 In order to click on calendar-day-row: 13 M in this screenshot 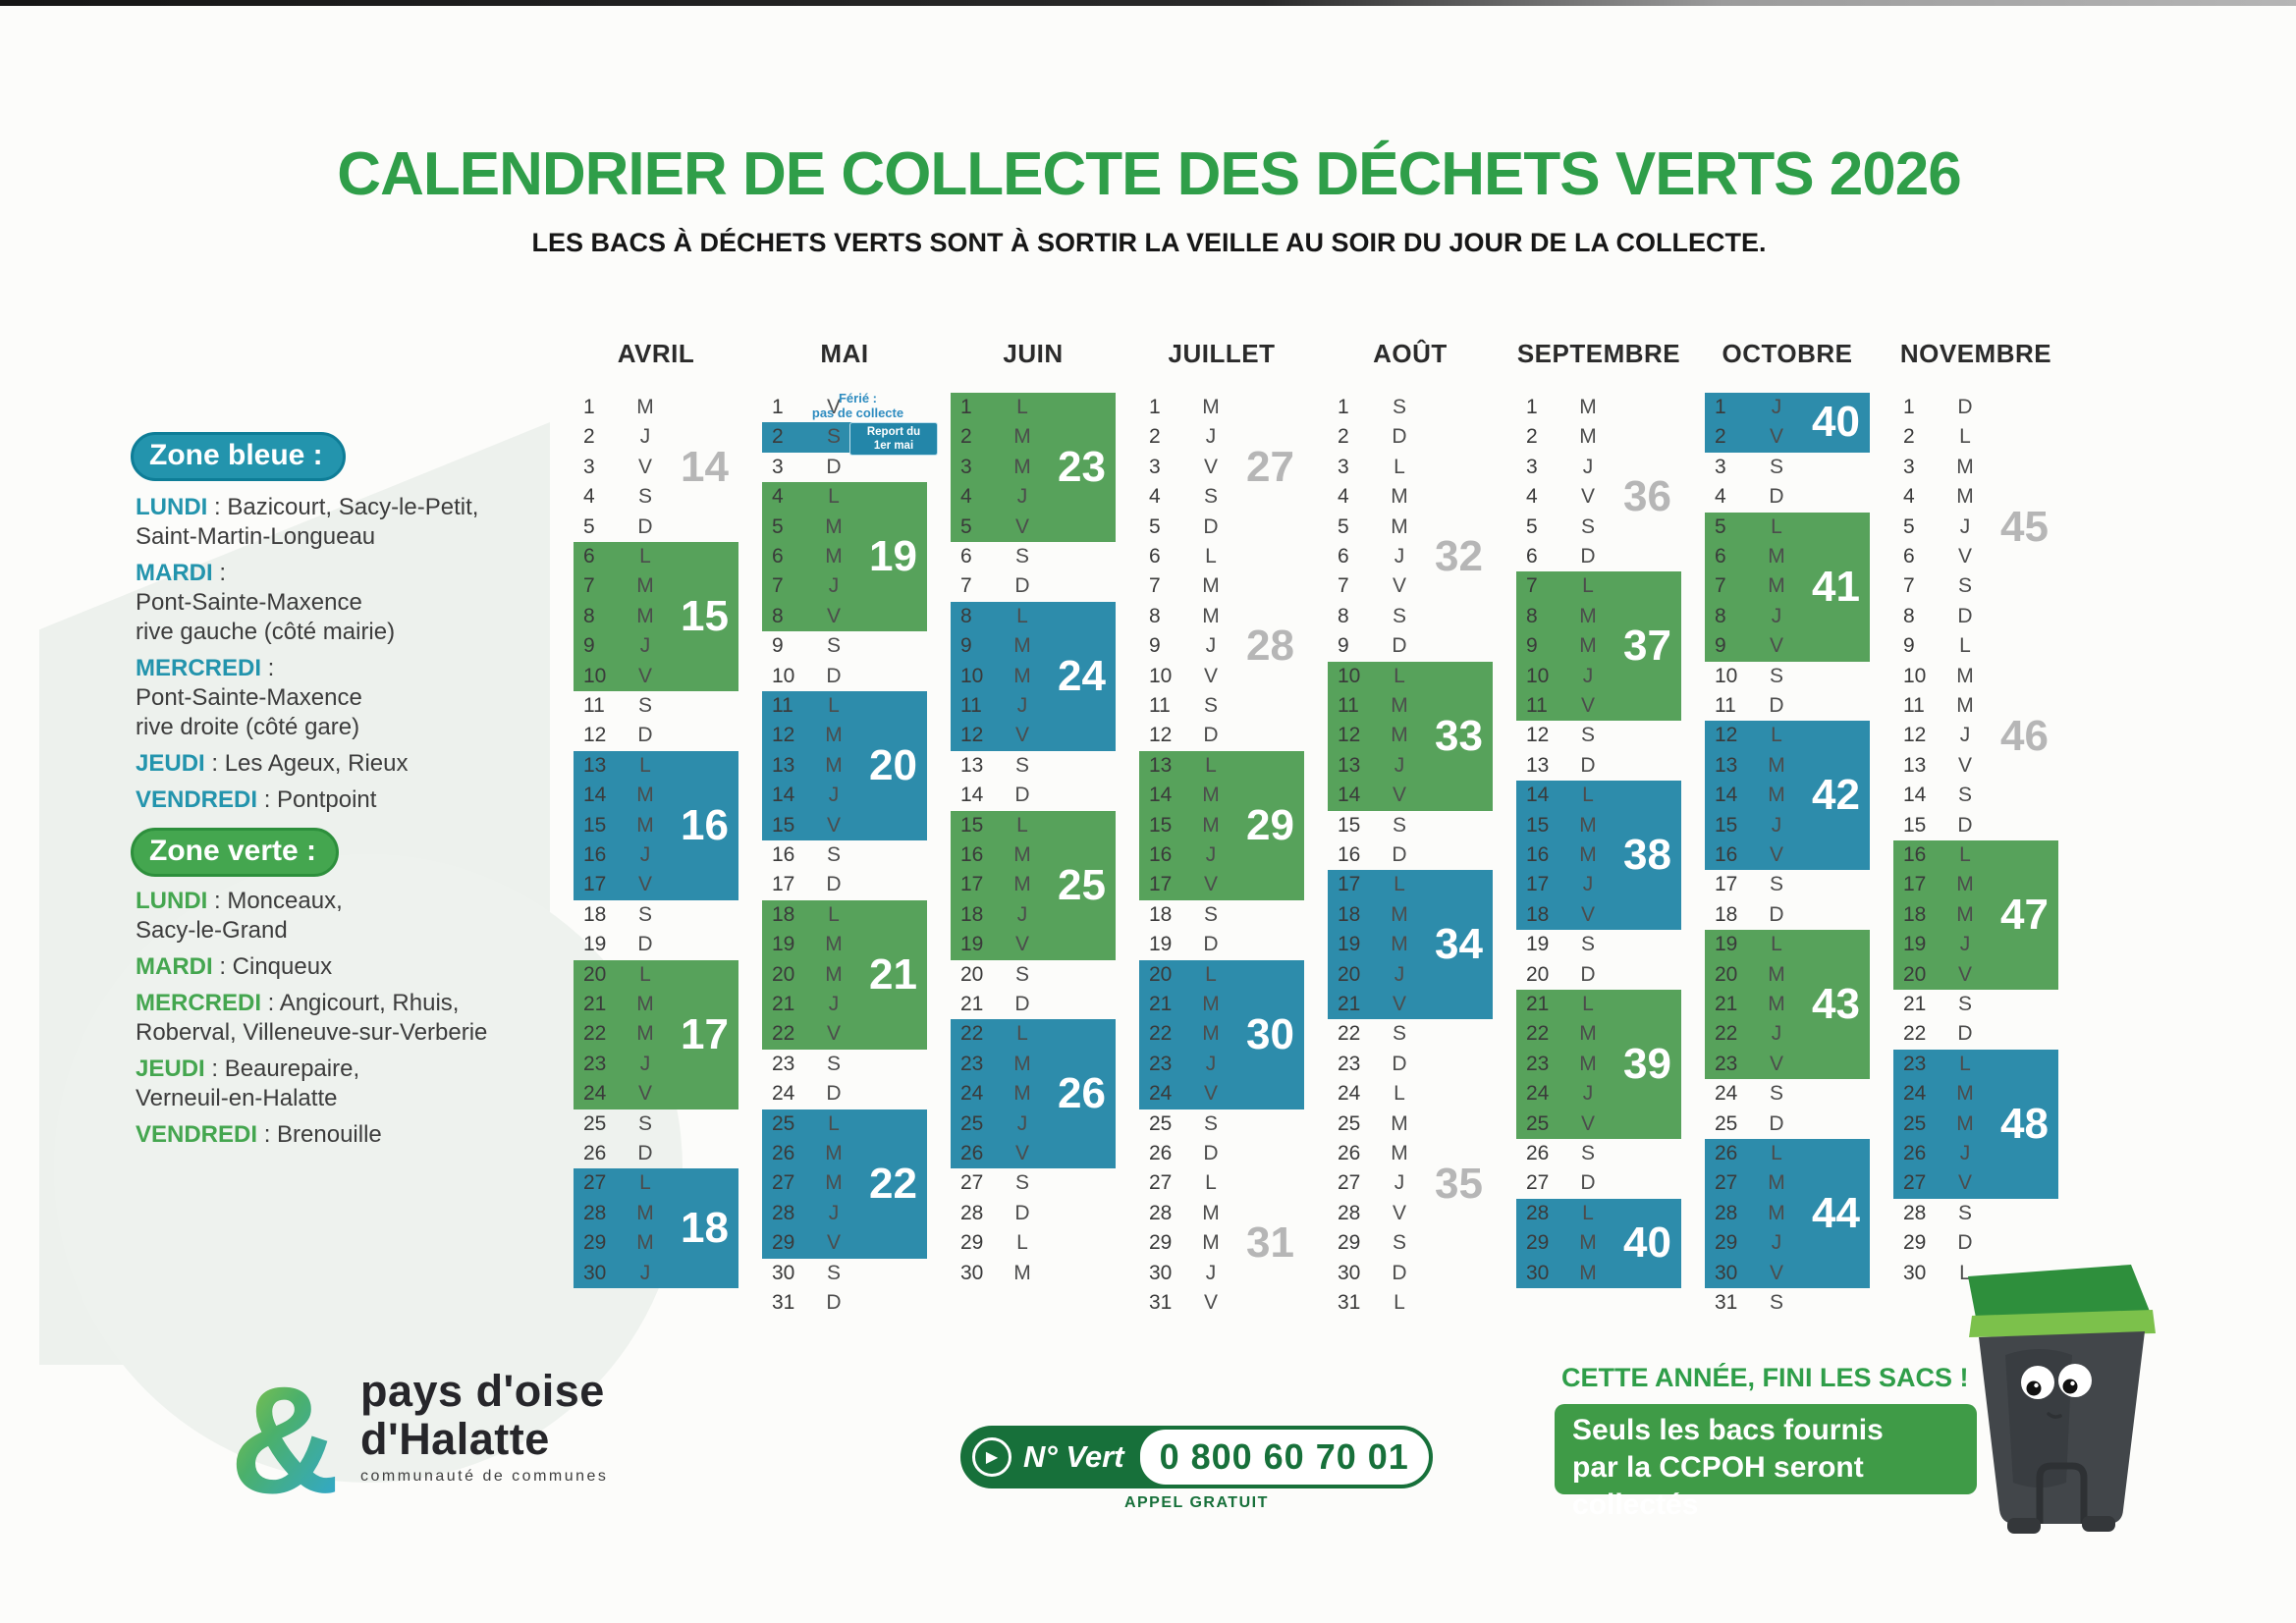, I will do `click(844, 766)`.